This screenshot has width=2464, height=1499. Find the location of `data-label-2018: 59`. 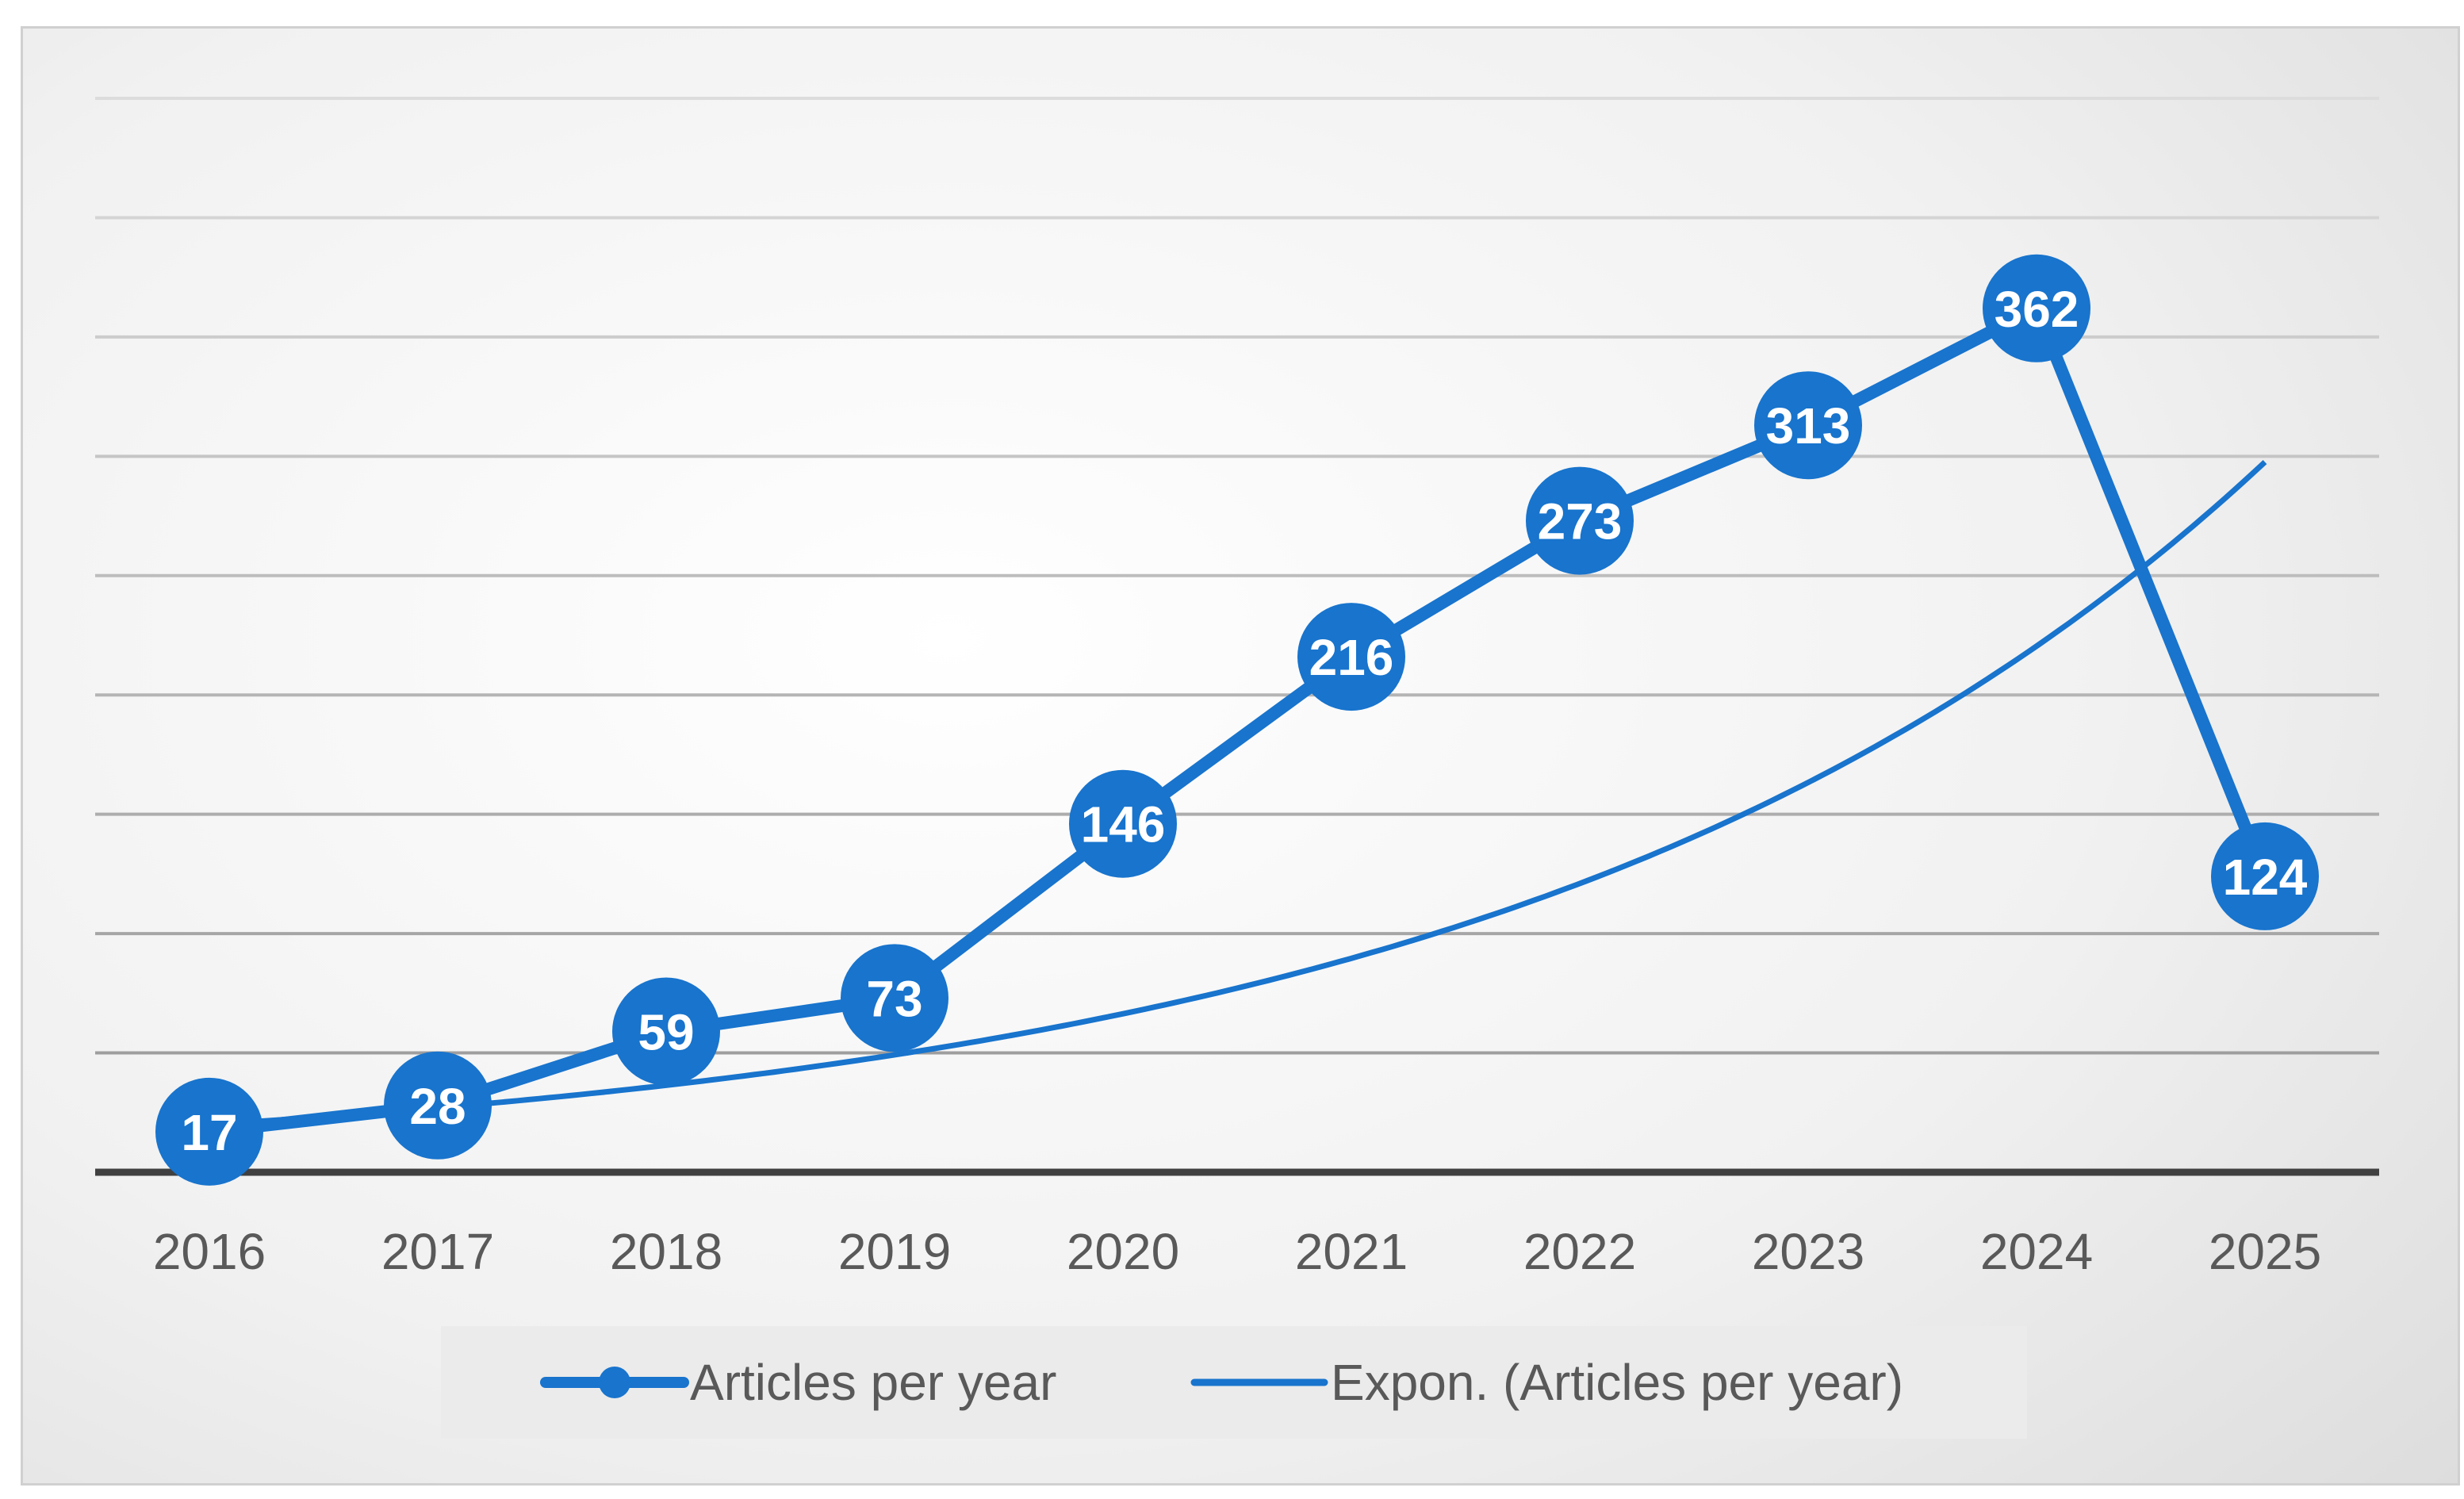

data-label-2018: 59 is located at coordinates (666, 1031).